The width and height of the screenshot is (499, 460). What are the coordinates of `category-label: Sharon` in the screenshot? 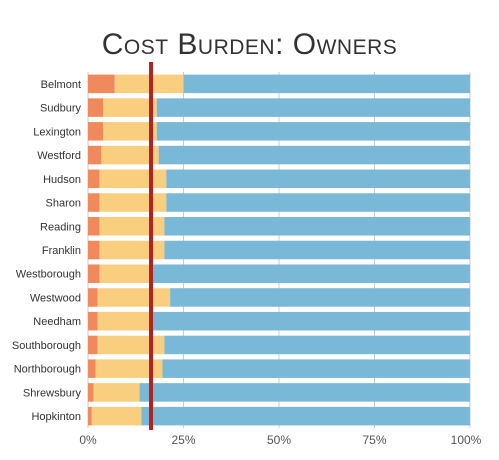 It's located at (63, 204).